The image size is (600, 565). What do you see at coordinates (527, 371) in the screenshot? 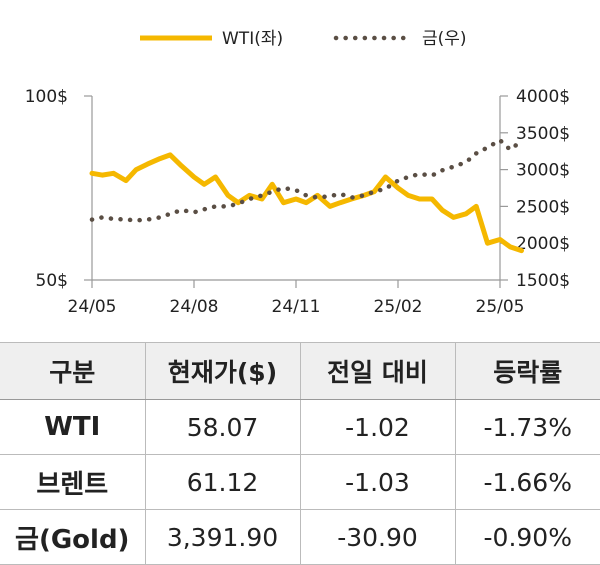
I see `header-rate: 등락률` at bounding box center [527, 371].